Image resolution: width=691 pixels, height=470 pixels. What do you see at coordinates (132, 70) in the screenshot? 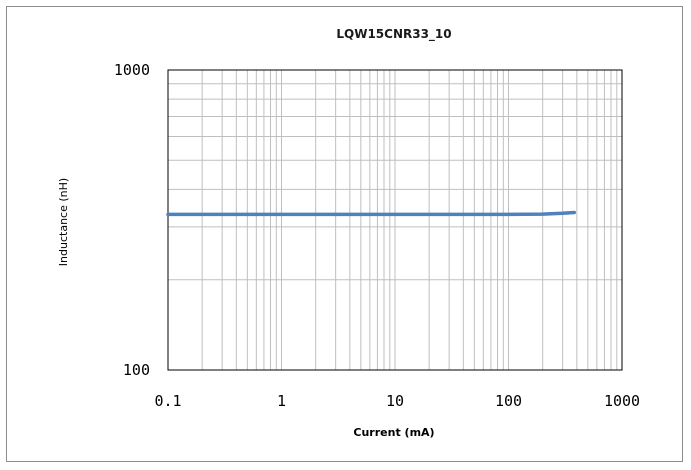
I see `y-tick-label: 1000` at bounding box center [132, 70].